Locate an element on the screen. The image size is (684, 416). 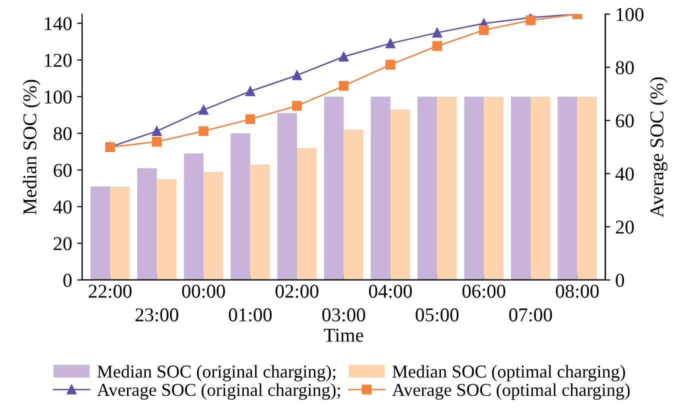
y-tick-label: 60 is located at coordinates (63, 170).